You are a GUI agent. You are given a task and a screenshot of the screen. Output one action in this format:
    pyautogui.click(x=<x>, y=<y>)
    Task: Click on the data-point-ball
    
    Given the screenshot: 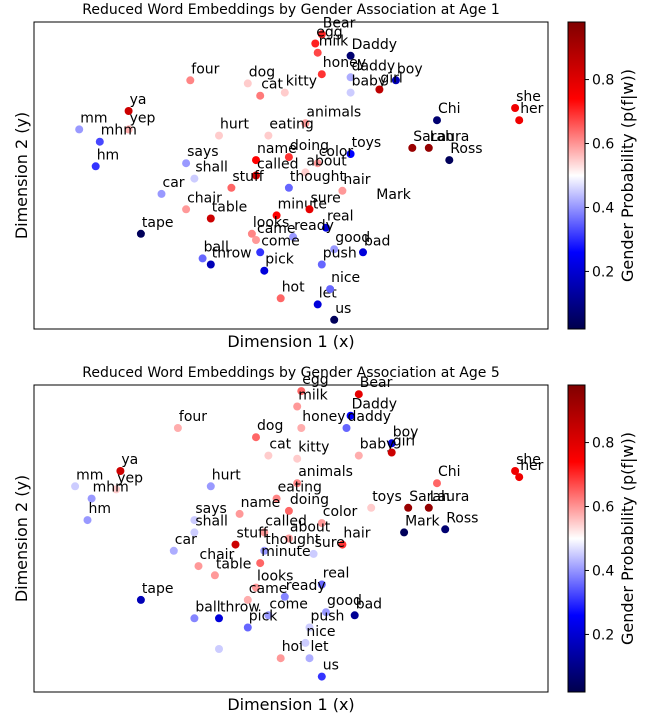 What is the action you would take?
    pyautogui.click(x=194, y=618)
    